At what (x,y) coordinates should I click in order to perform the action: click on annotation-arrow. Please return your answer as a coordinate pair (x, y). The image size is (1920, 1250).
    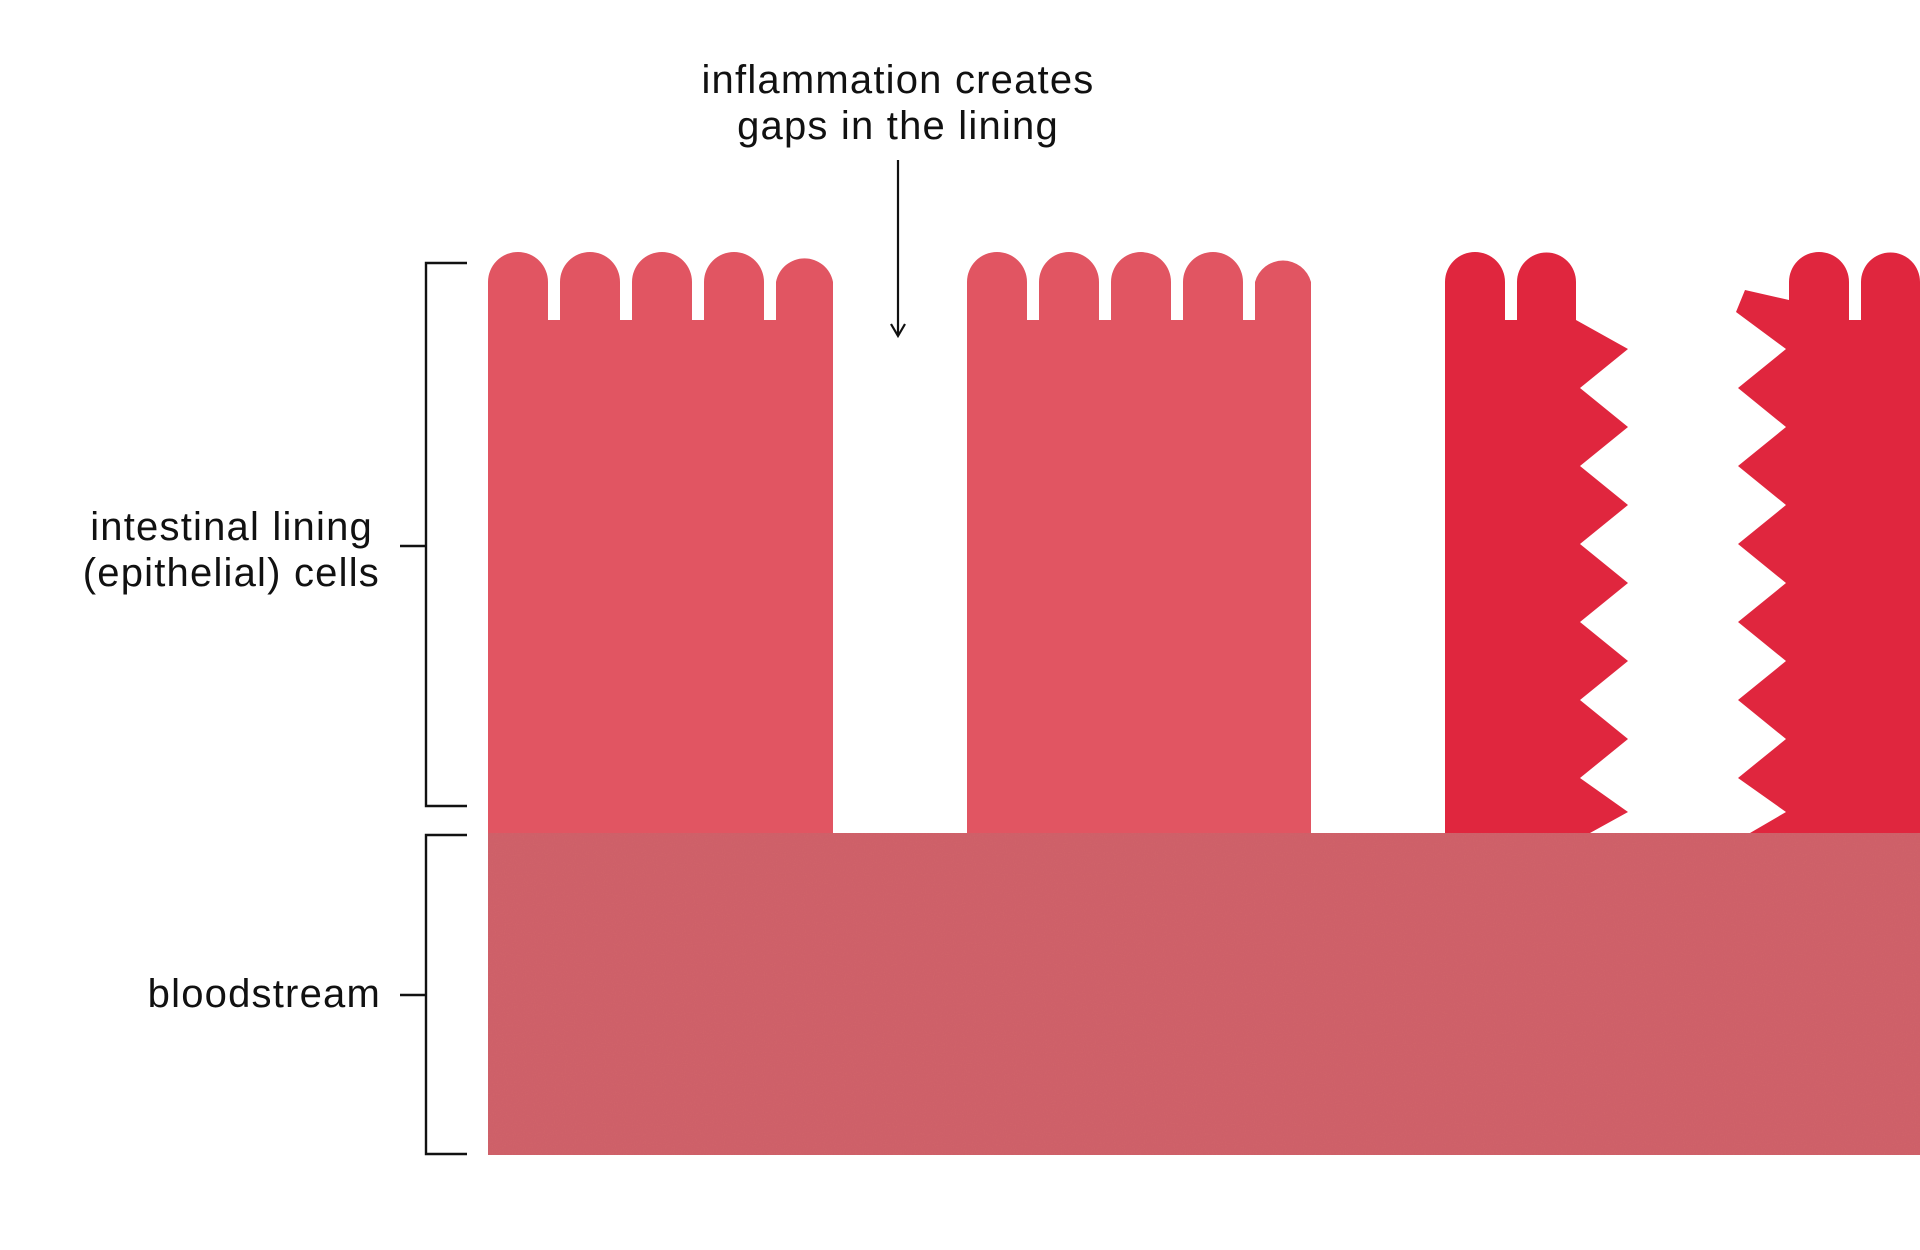
    Looking at the image, I should click on (898, 249).